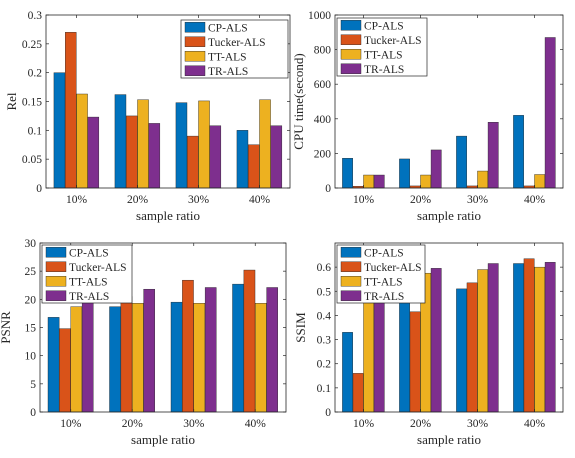  I want to click on y-tick-label: 200, so click(323, 154).